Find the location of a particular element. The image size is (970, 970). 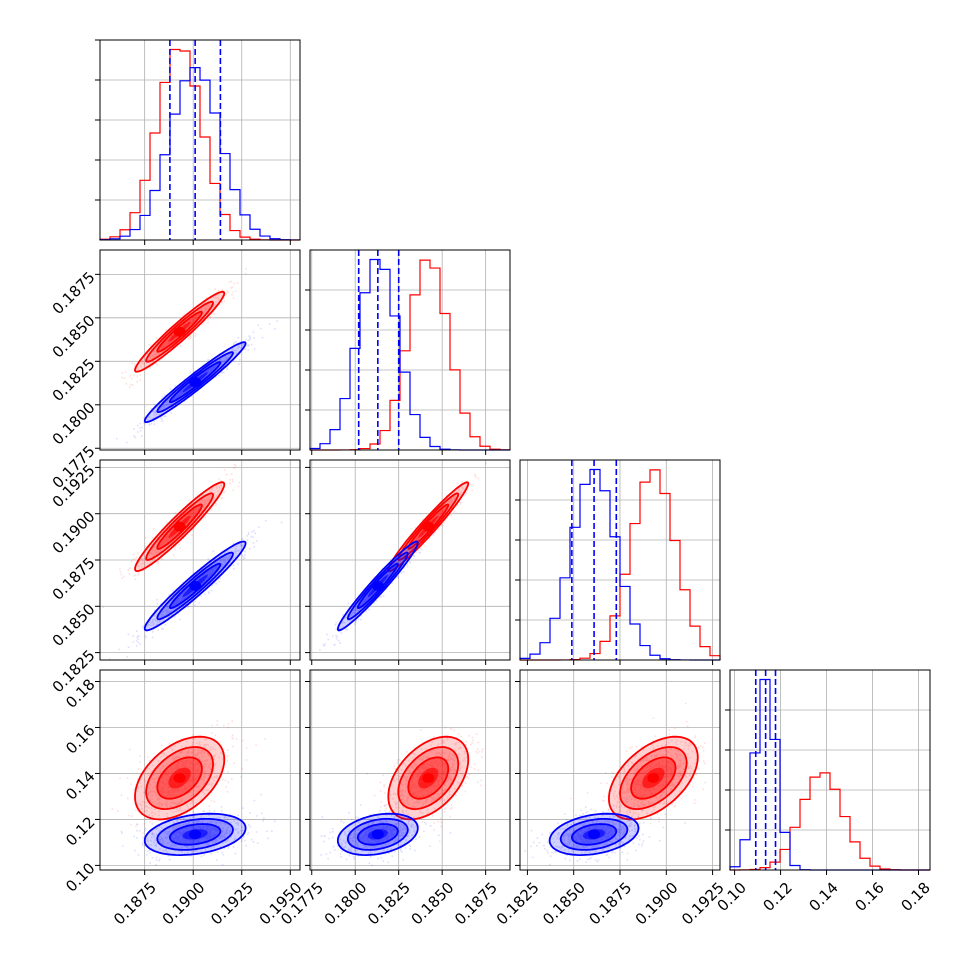

x-tick-label: 0.14 is located at coordinates (824, 897).